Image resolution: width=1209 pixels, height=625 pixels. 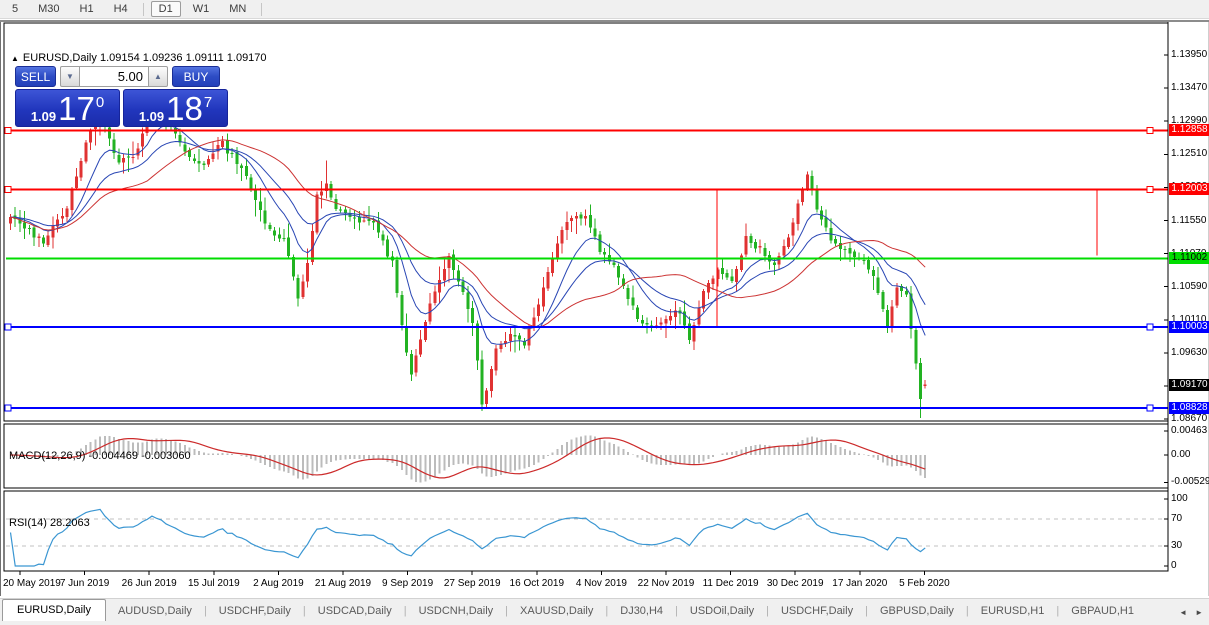 I want to click on timeframe-button-m30: M30, so click(x=49, y=9).